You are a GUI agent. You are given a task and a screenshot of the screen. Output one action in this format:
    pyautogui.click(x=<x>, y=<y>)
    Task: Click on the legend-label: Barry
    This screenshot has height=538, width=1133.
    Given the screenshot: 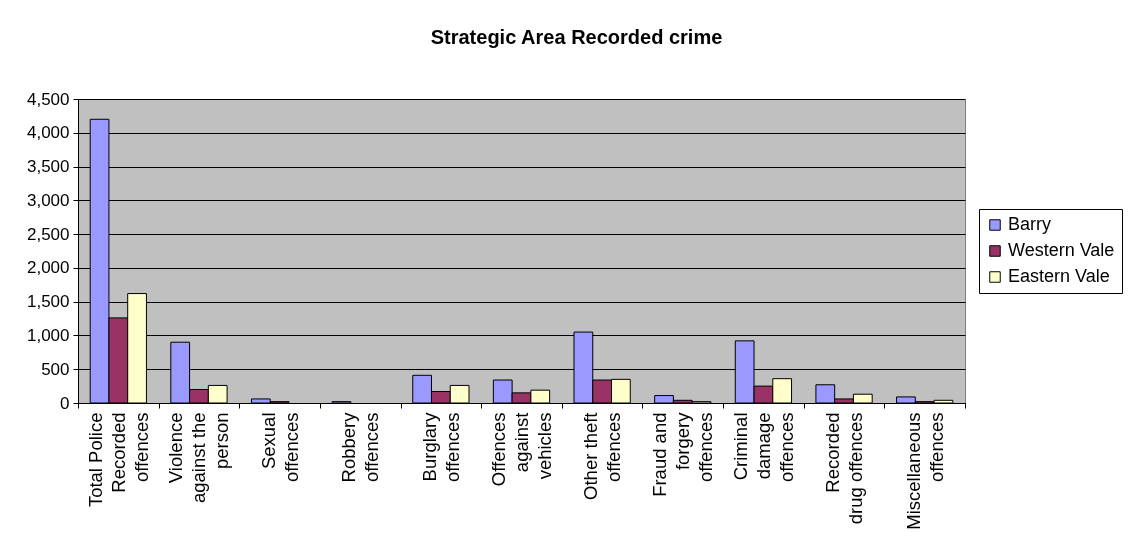 What is the action you would take?
    pyautogui.click(x=1030, y=224)
    